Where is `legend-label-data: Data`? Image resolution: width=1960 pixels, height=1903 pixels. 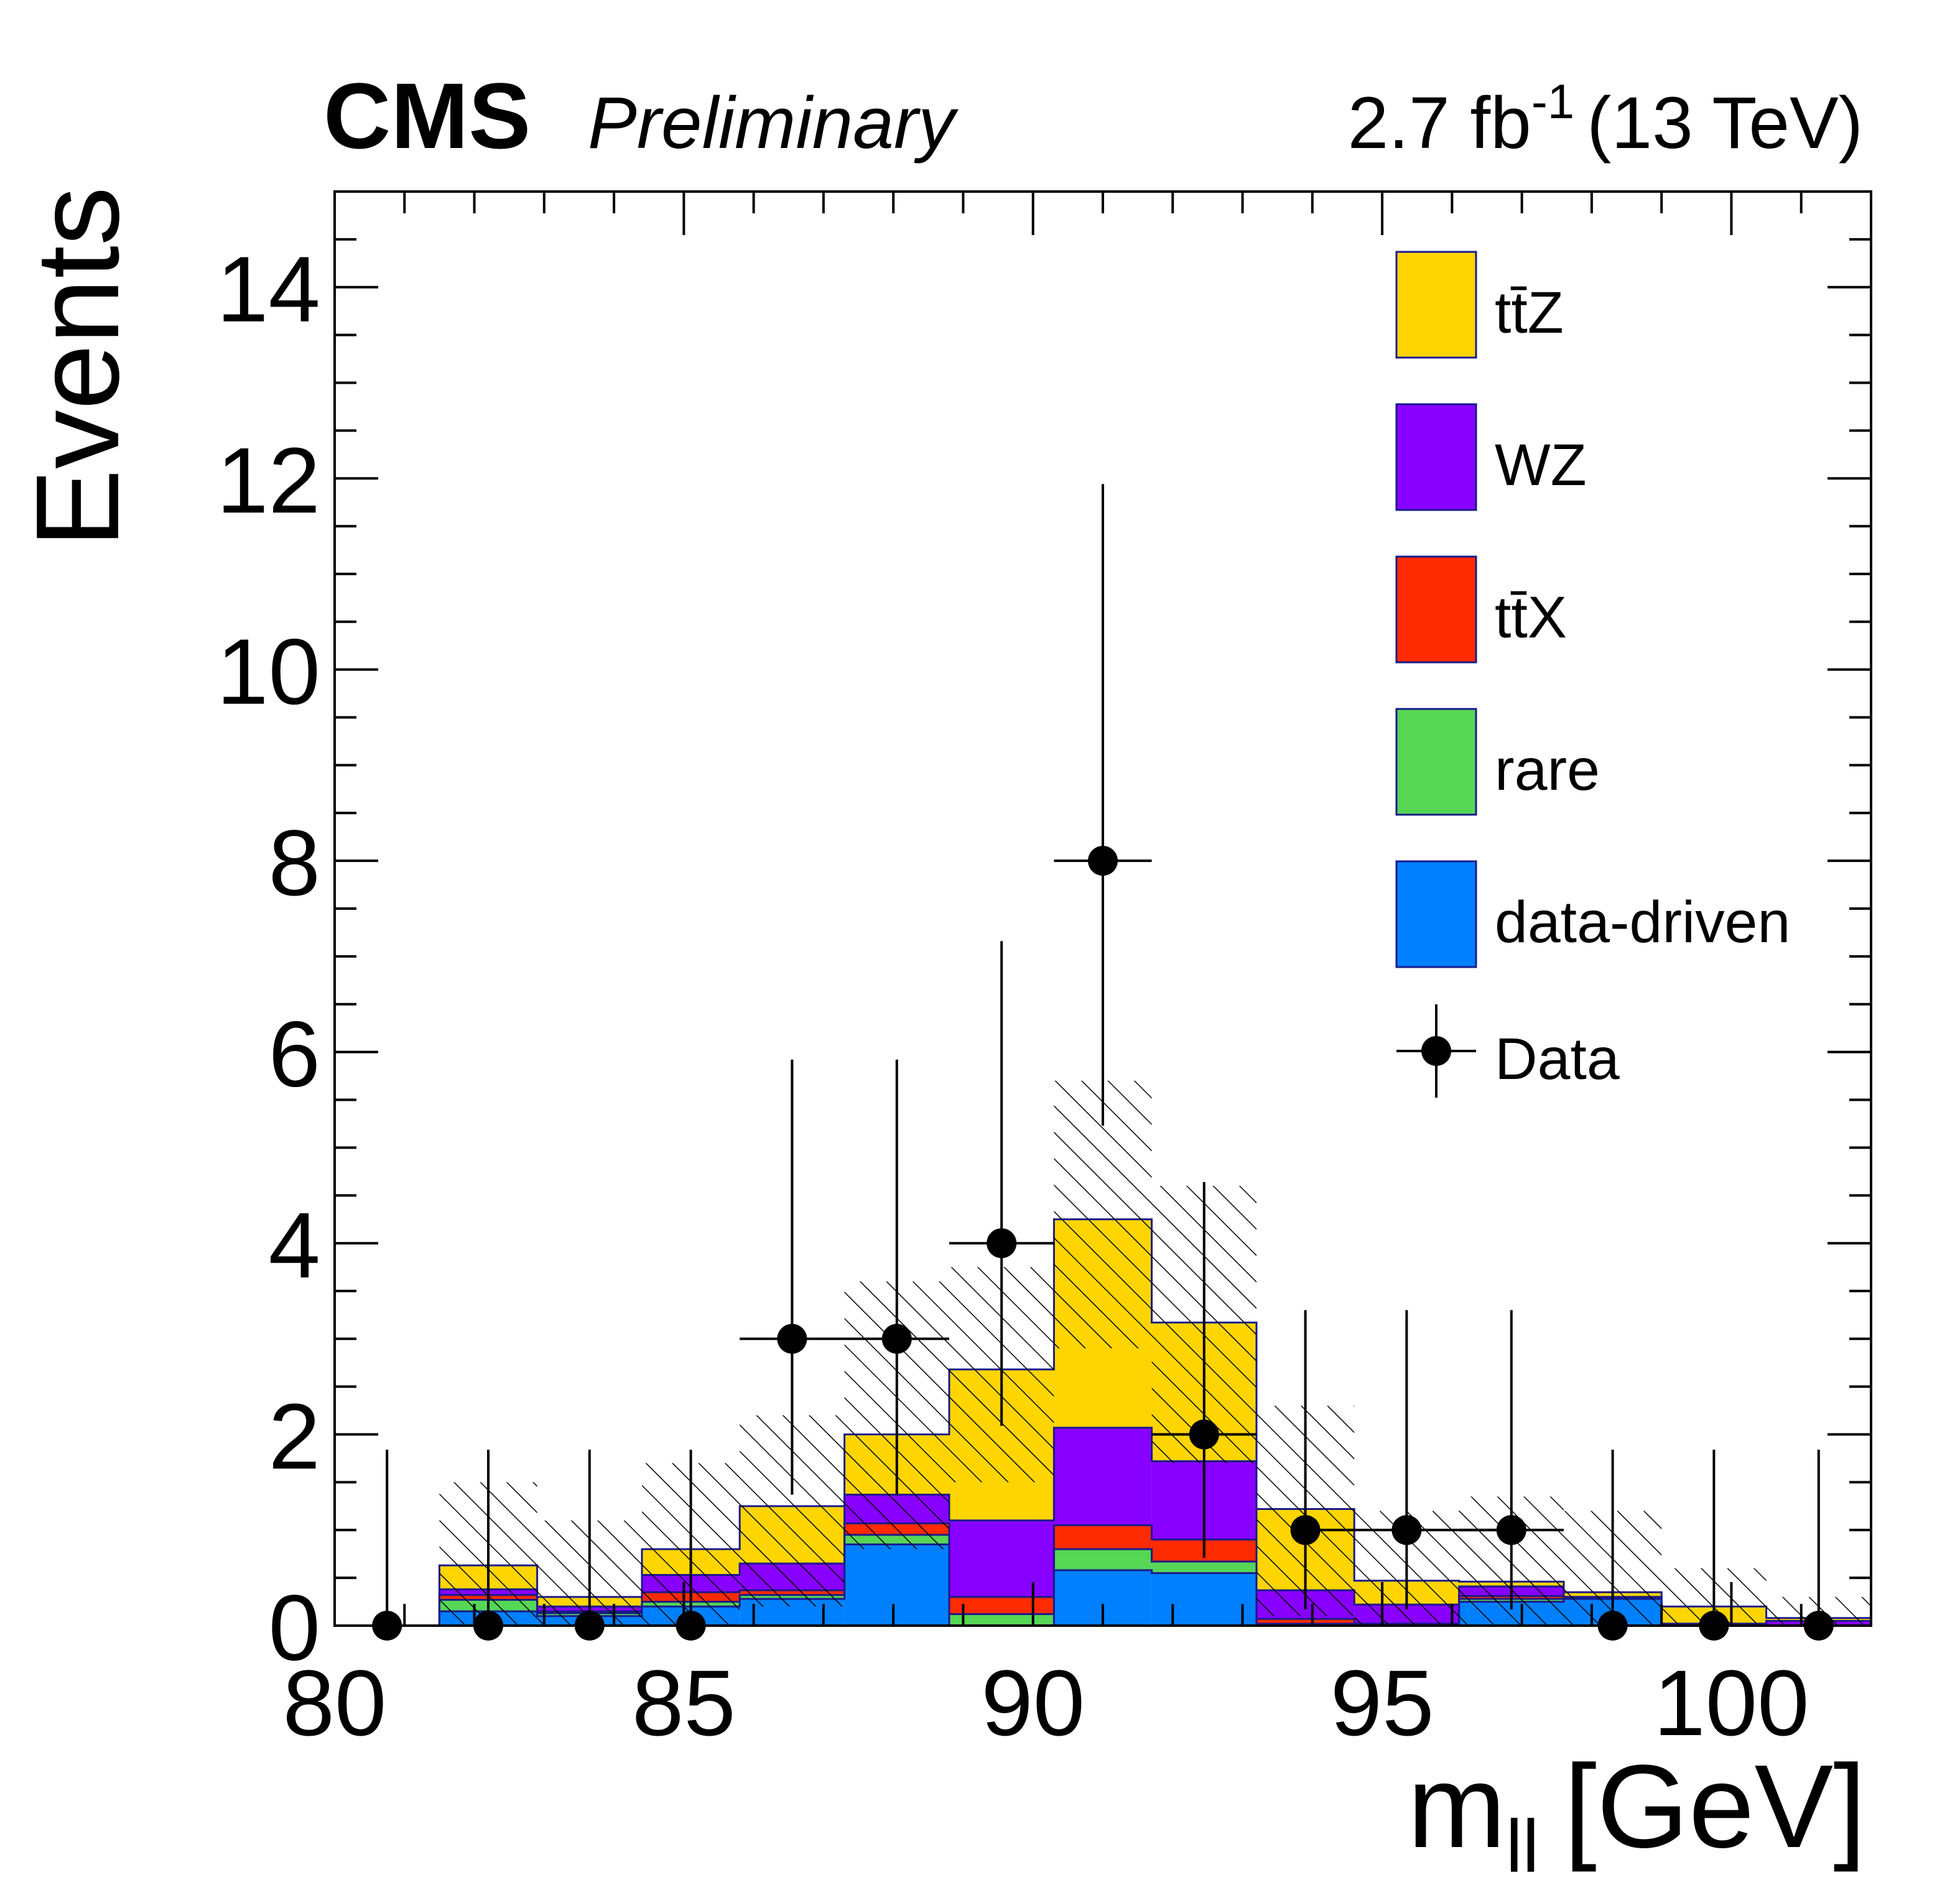
legend-label-data: Data is located at coordinates (1557, 1059).